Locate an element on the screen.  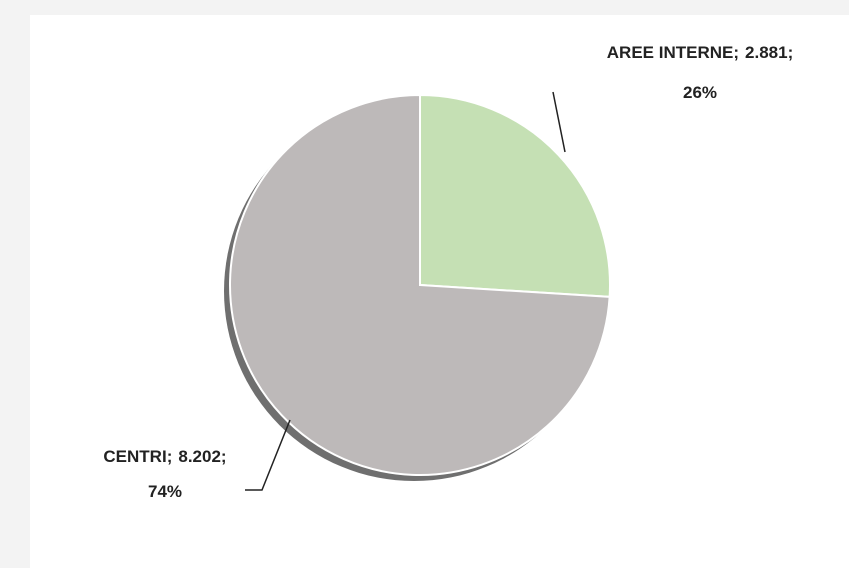
data-label: AREE INTERNE; 2.881; is located at coordinates (700, 52).